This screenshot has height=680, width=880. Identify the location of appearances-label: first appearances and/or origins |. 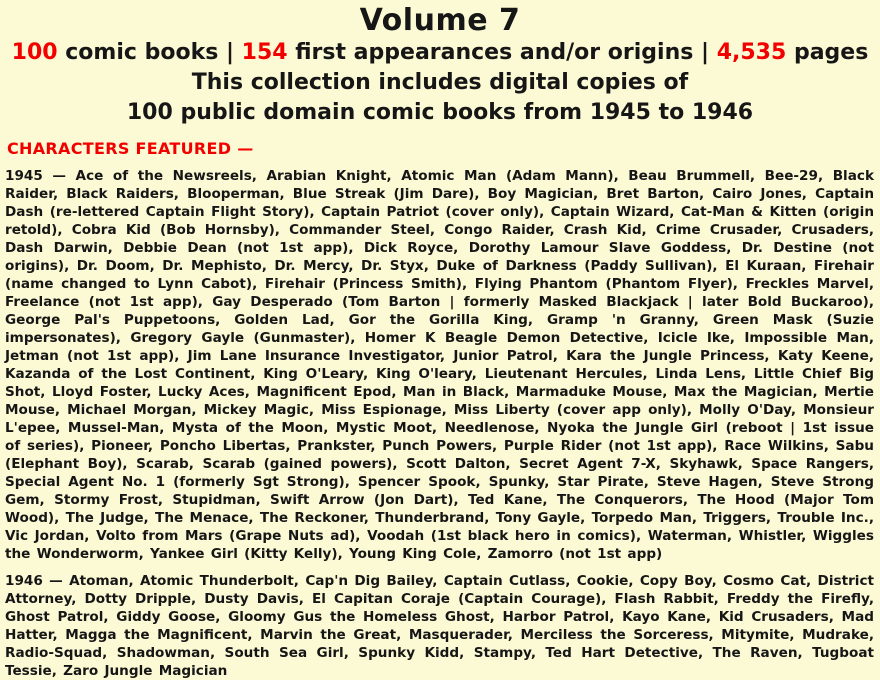
(502, 52).